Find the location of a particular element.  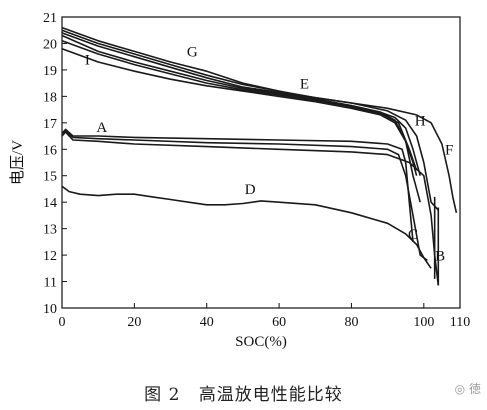

y-tick-label: 19 is located at coordinates (50, 71).